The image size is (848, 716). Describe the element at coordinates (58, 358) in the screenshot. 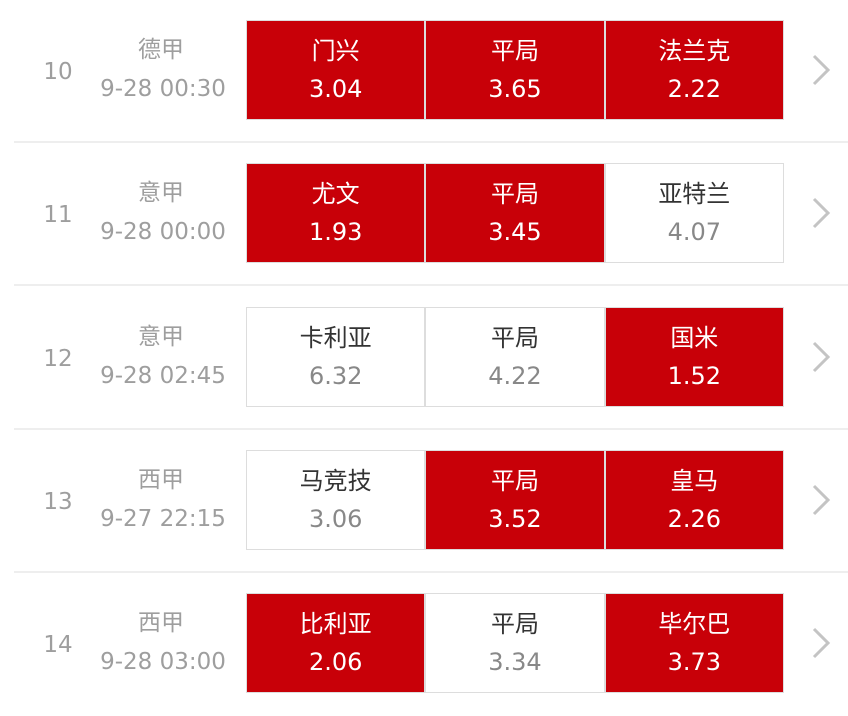

I see `match-number: 12` at that location.